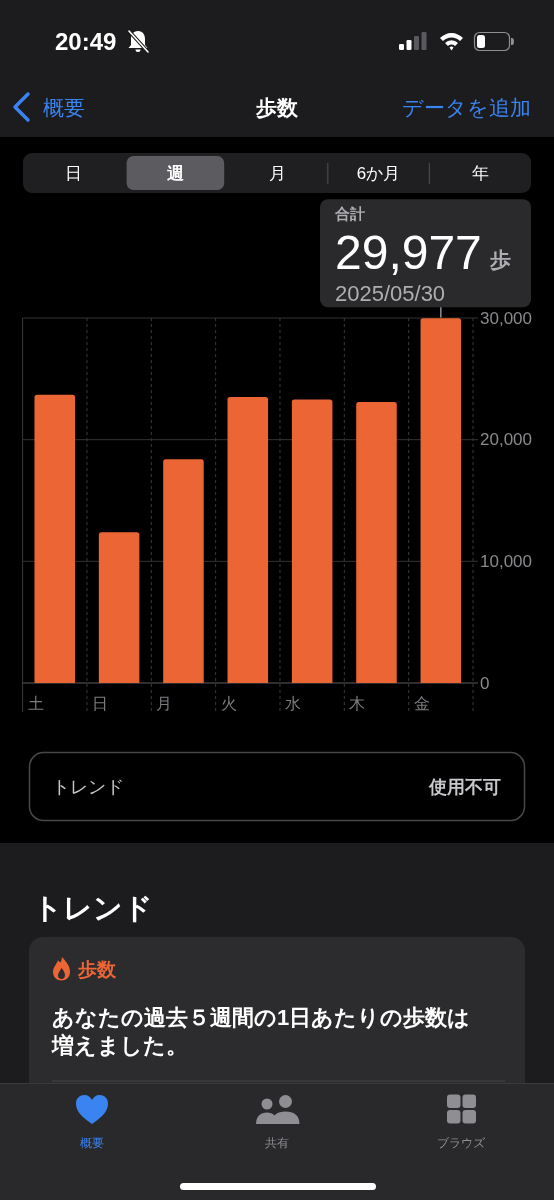 Image resolution: width=554 pixels, height=1200 pixels. Describe the element at coordinates (421, 703) in the screenshot. I see `x-tick-label: 金` at that location.